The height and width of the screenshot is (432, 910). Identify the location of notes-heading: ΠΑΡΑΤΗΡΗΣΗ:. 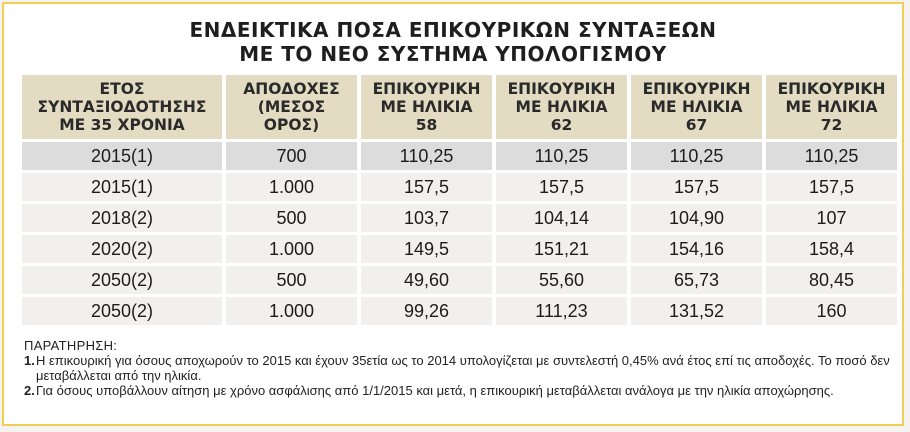
(71, 345).